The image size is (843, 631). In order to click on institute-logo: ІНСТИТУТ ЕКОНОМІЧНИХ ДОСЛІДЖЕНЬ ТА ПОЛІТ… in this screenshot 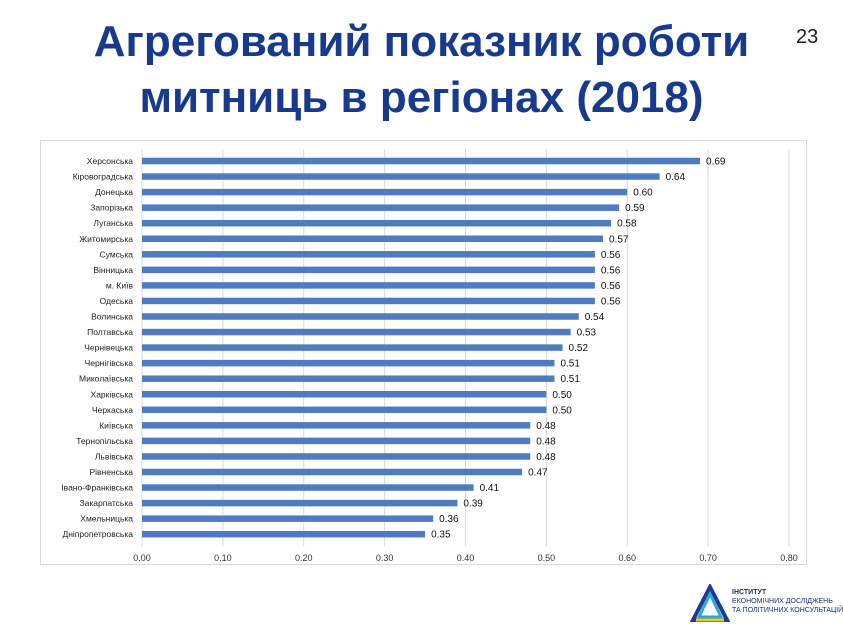, I will do `click(766, 606)`.